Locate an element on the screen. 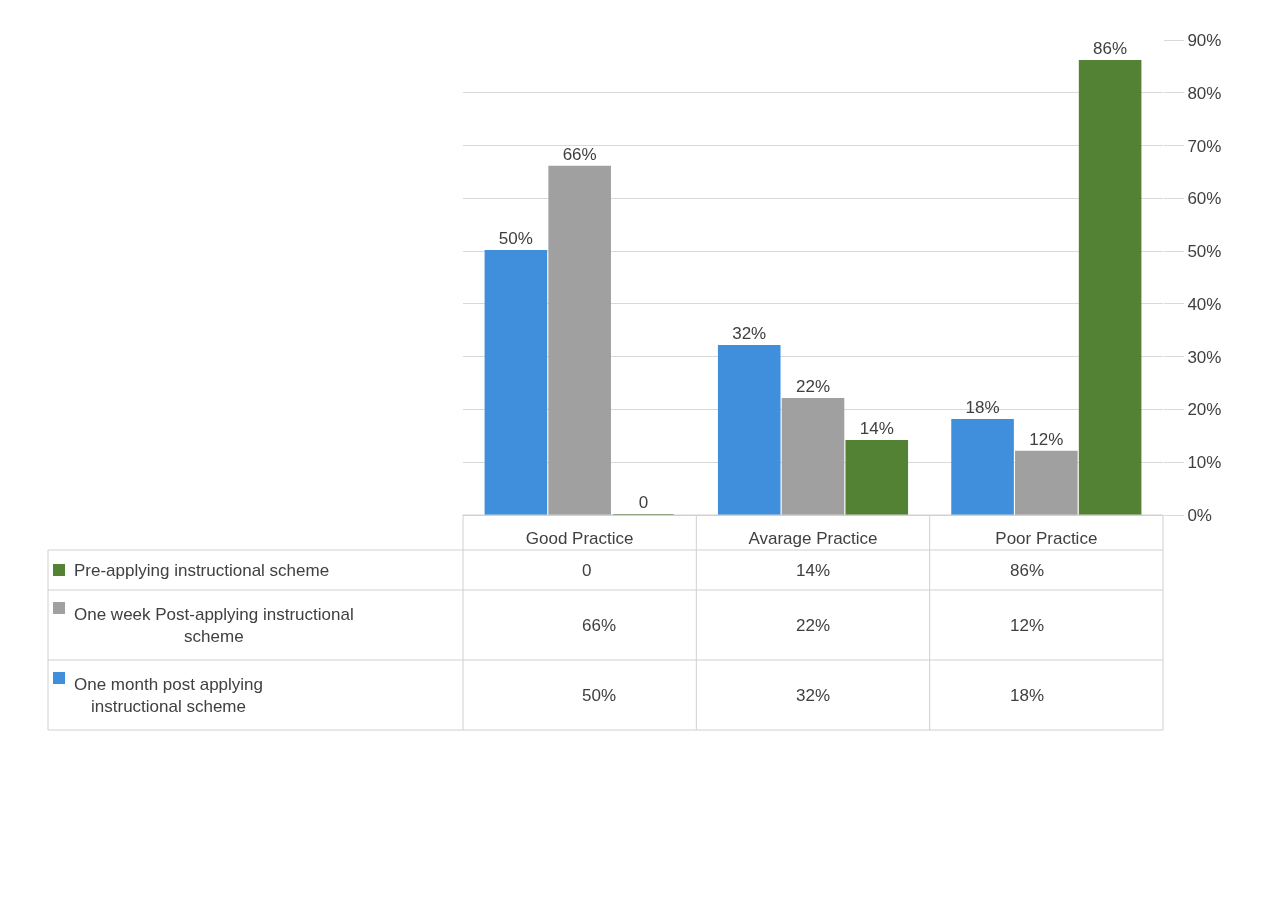 This screenshot has height=901, width=1288. y-tick-label: 90% is located at coordinates (1204, 40).